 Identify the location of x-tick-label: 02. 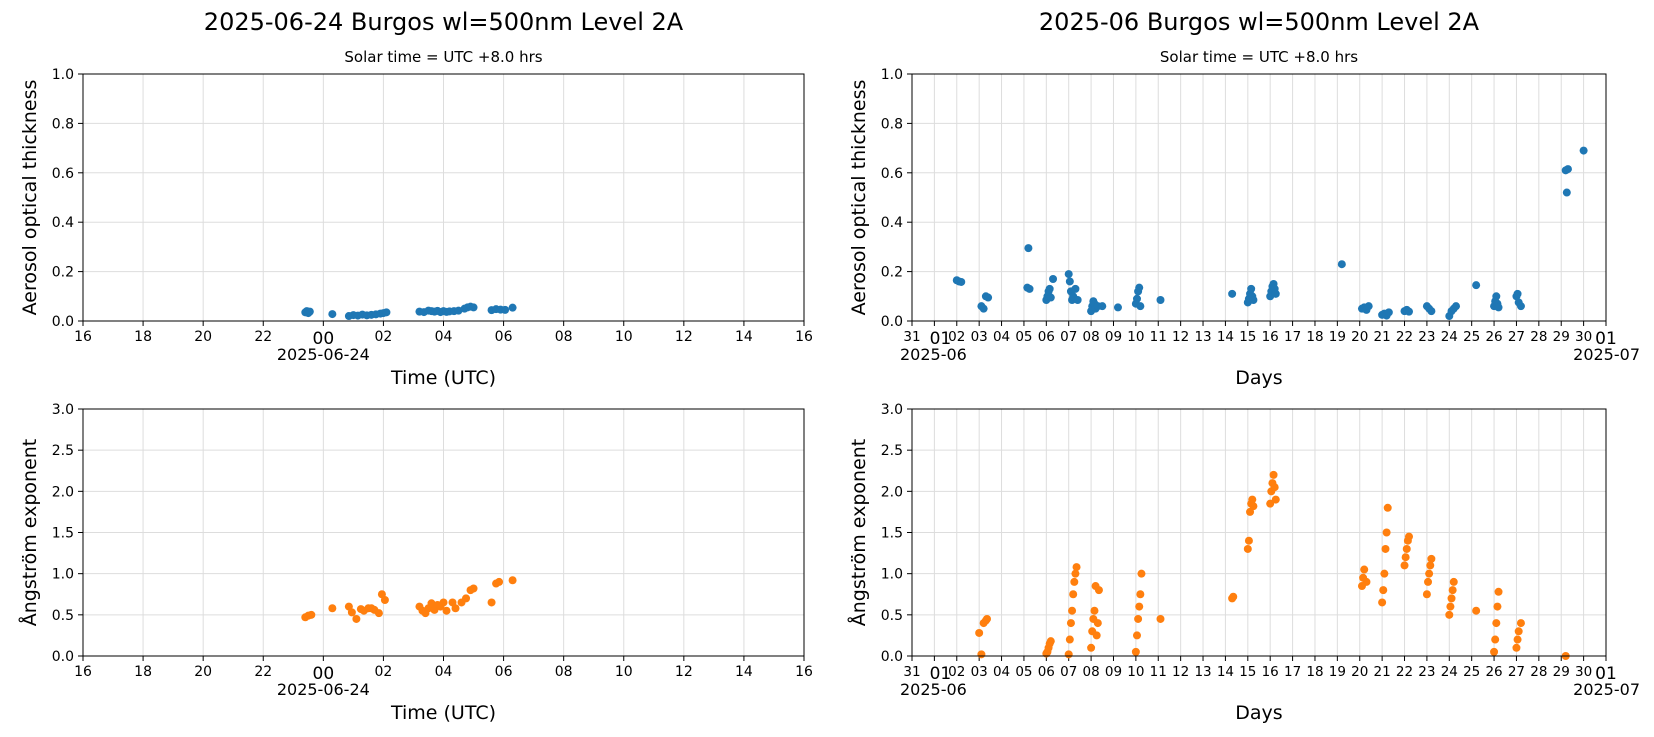
(384, 672).